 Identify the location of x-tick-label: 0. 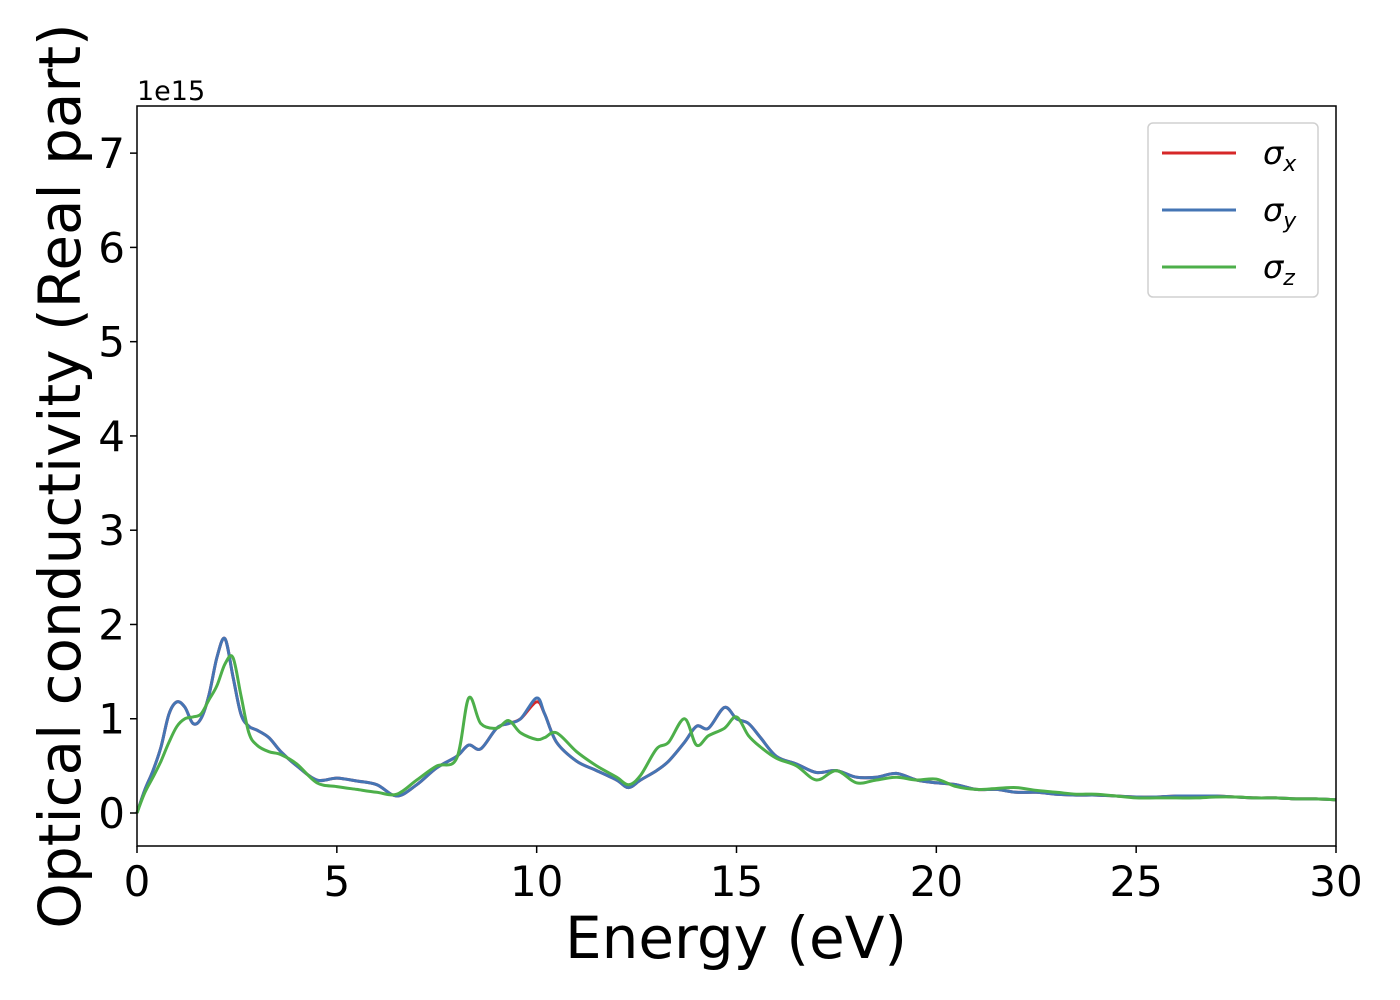
(137, 881).